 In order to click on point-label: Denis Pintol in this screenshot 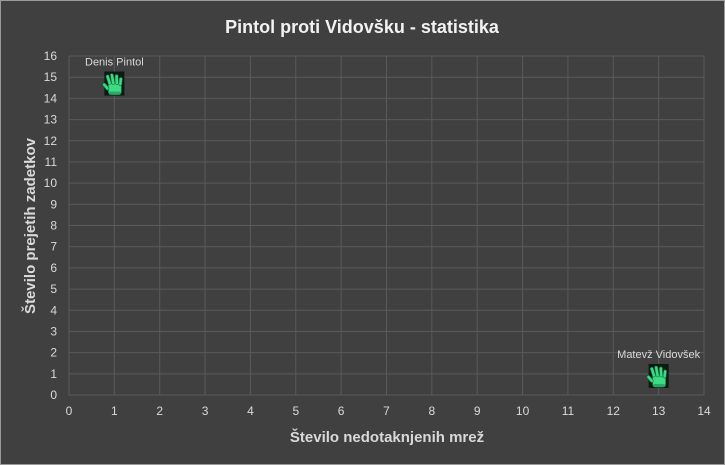, I will do `click(114, 63)`.